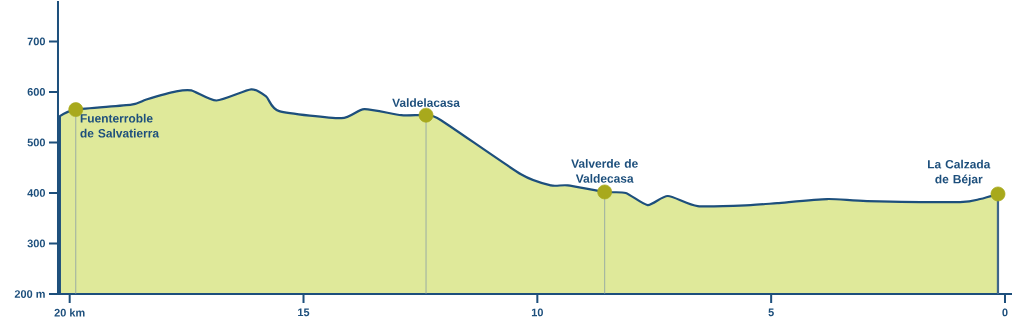 This screenshot has height=334, width=1024. Describe the element at coordinates (36, 243) in the screenshot. I see `y-tick-label: 300` at that location.